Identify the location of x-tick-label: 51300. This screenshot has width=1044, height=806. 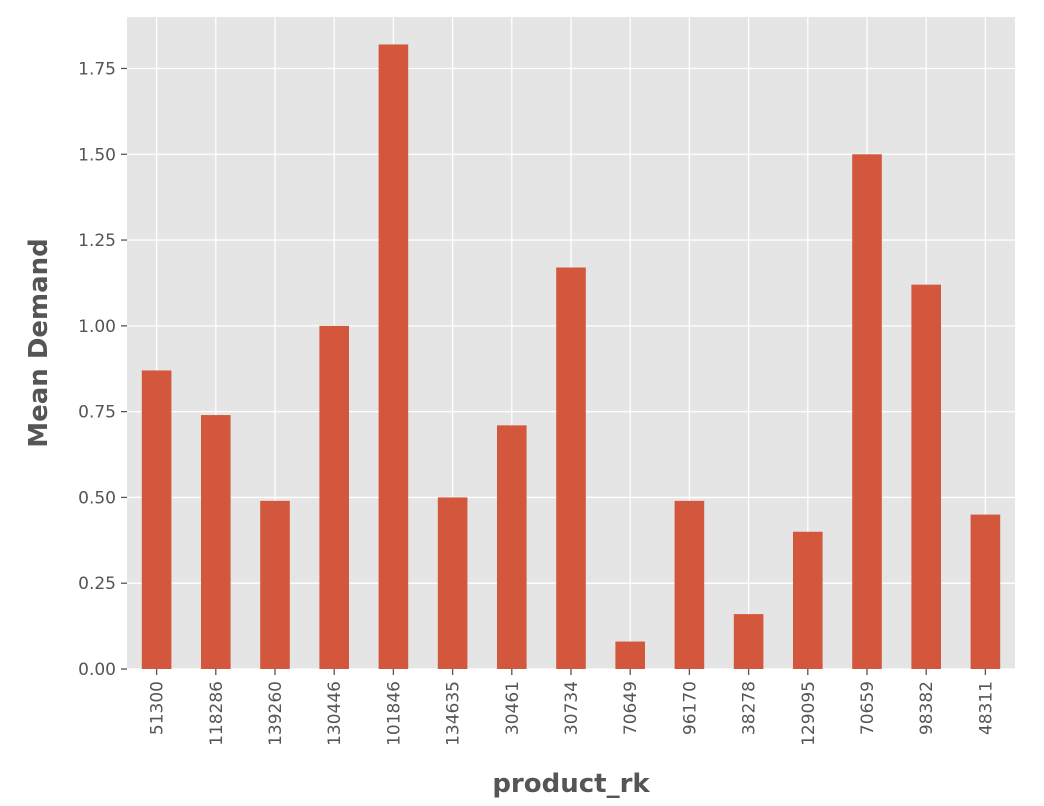
(158, 708).